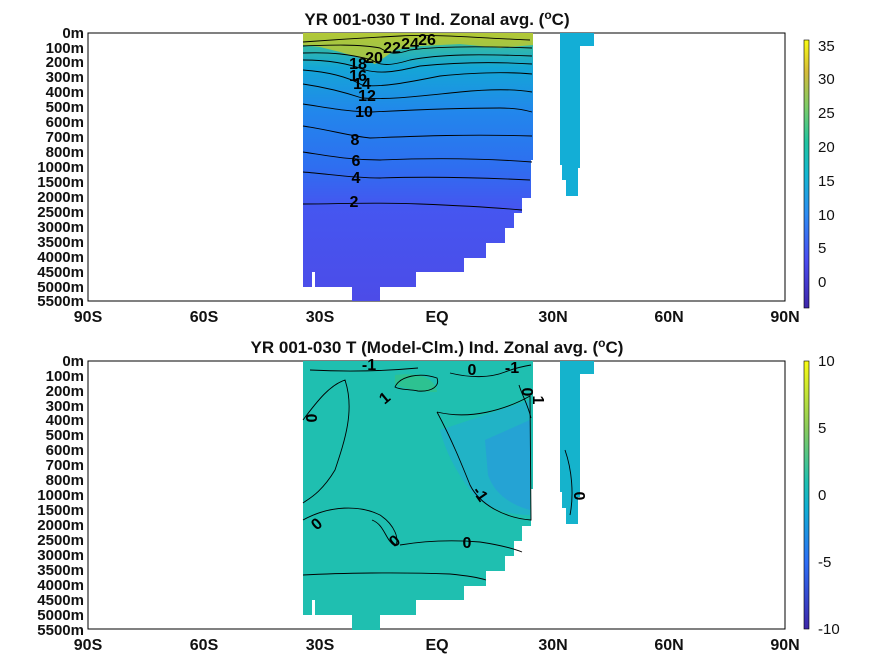 The height and width of the screenshot is (656, 875). Describe the element at coordinates (826, 79) in the screenshot. I see `colorbar-tick: 30` at that location.